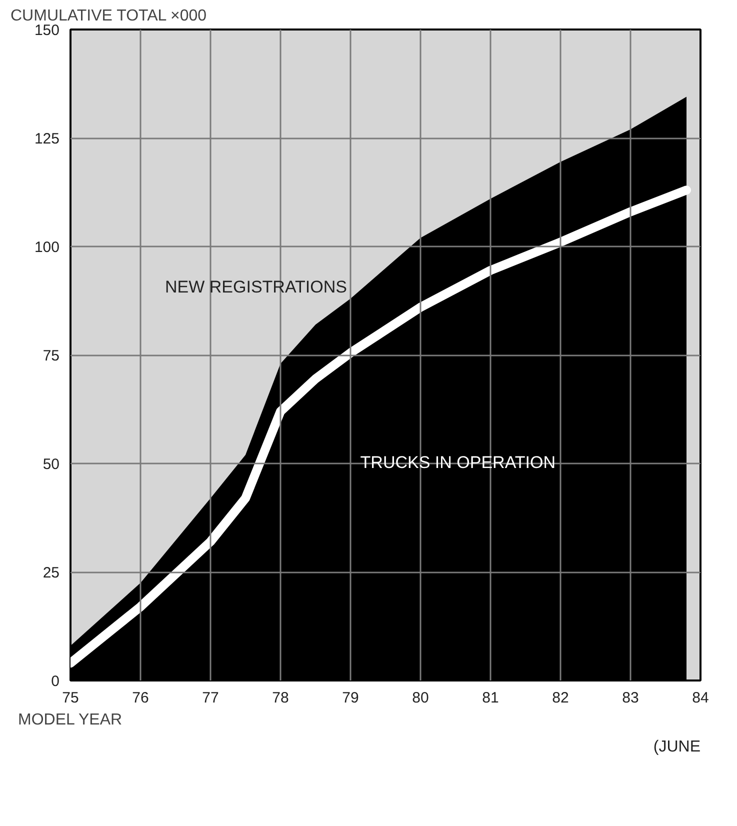 This screenshot has height=826, width=737. What do you see at coordinates (210, 698) in the screenshot?
I see `x-tick-label: 77` at bounding box center [210, 698].